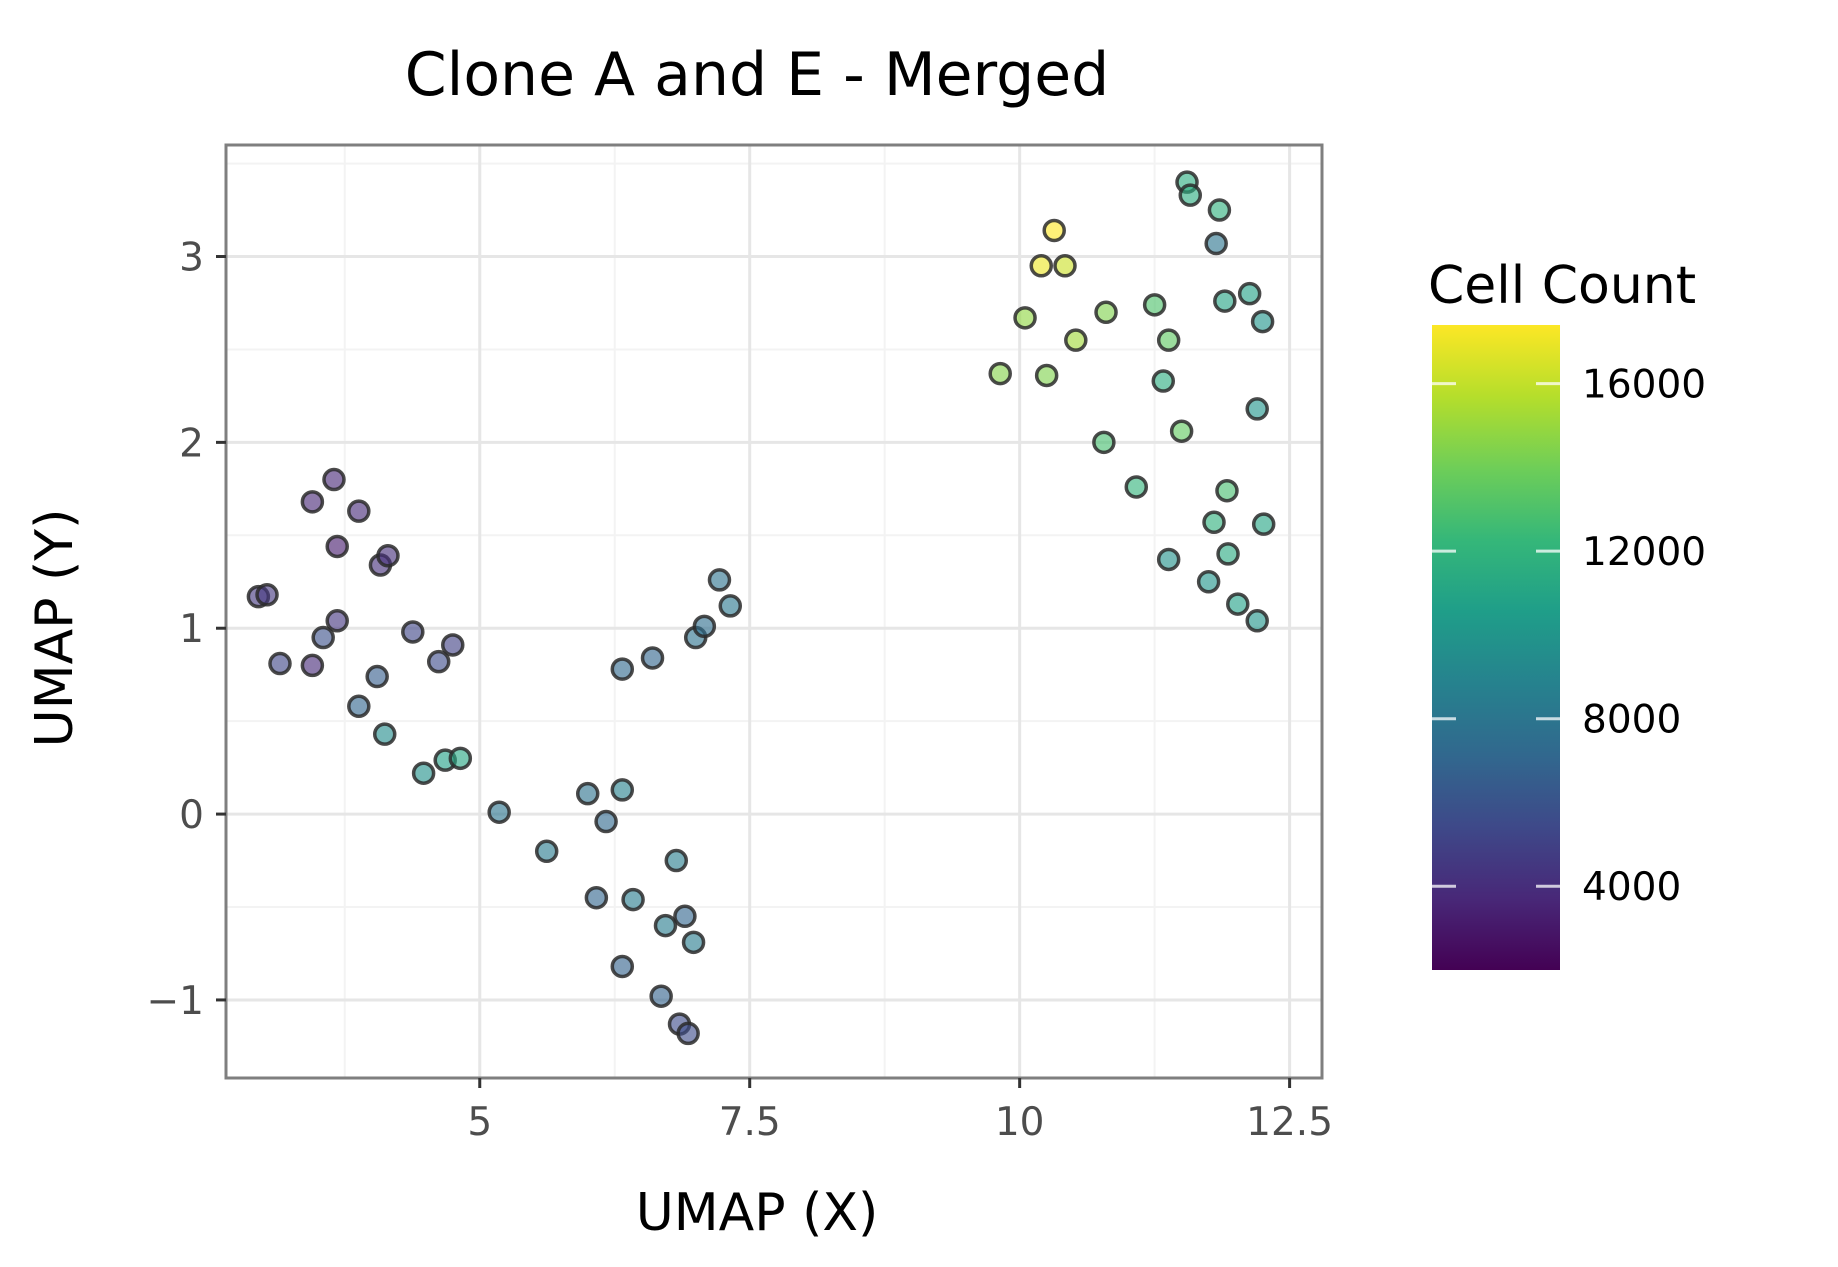 The height and width of the screenshot is (1267, 1838). I want to click on x-tick-label: 5, so click(479, 1122).